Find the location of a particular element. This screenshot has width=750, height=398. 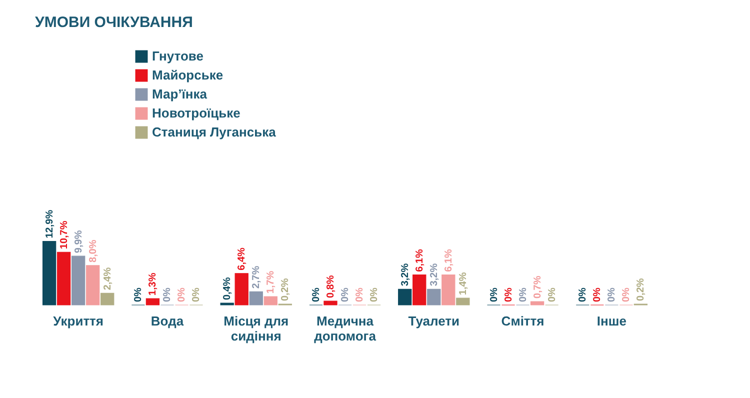

data-label: 1,3% is located at coordinates (153, 284).